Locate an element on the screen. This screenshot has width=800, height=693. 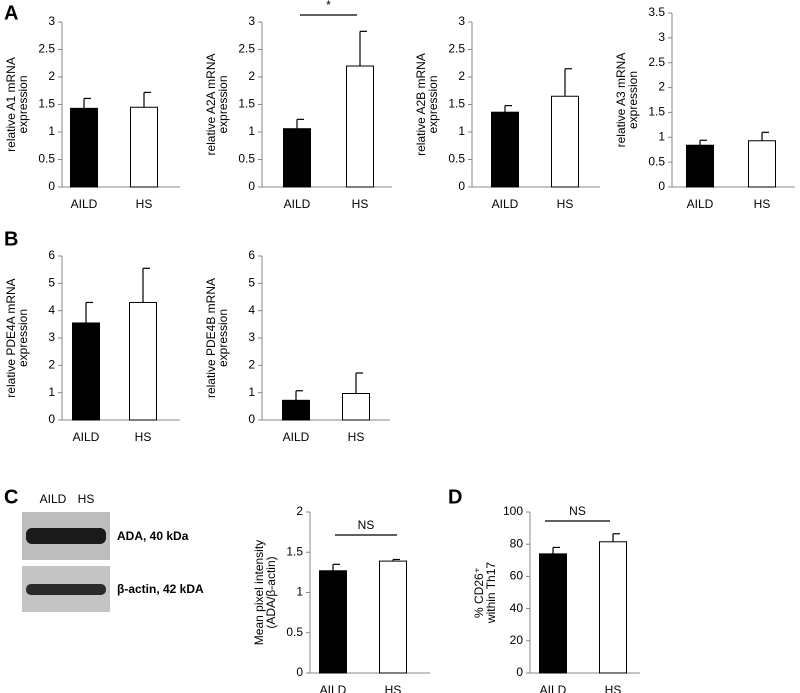
y-axis-label: (ADA/β-actin) is located at coordinates (271, 592).